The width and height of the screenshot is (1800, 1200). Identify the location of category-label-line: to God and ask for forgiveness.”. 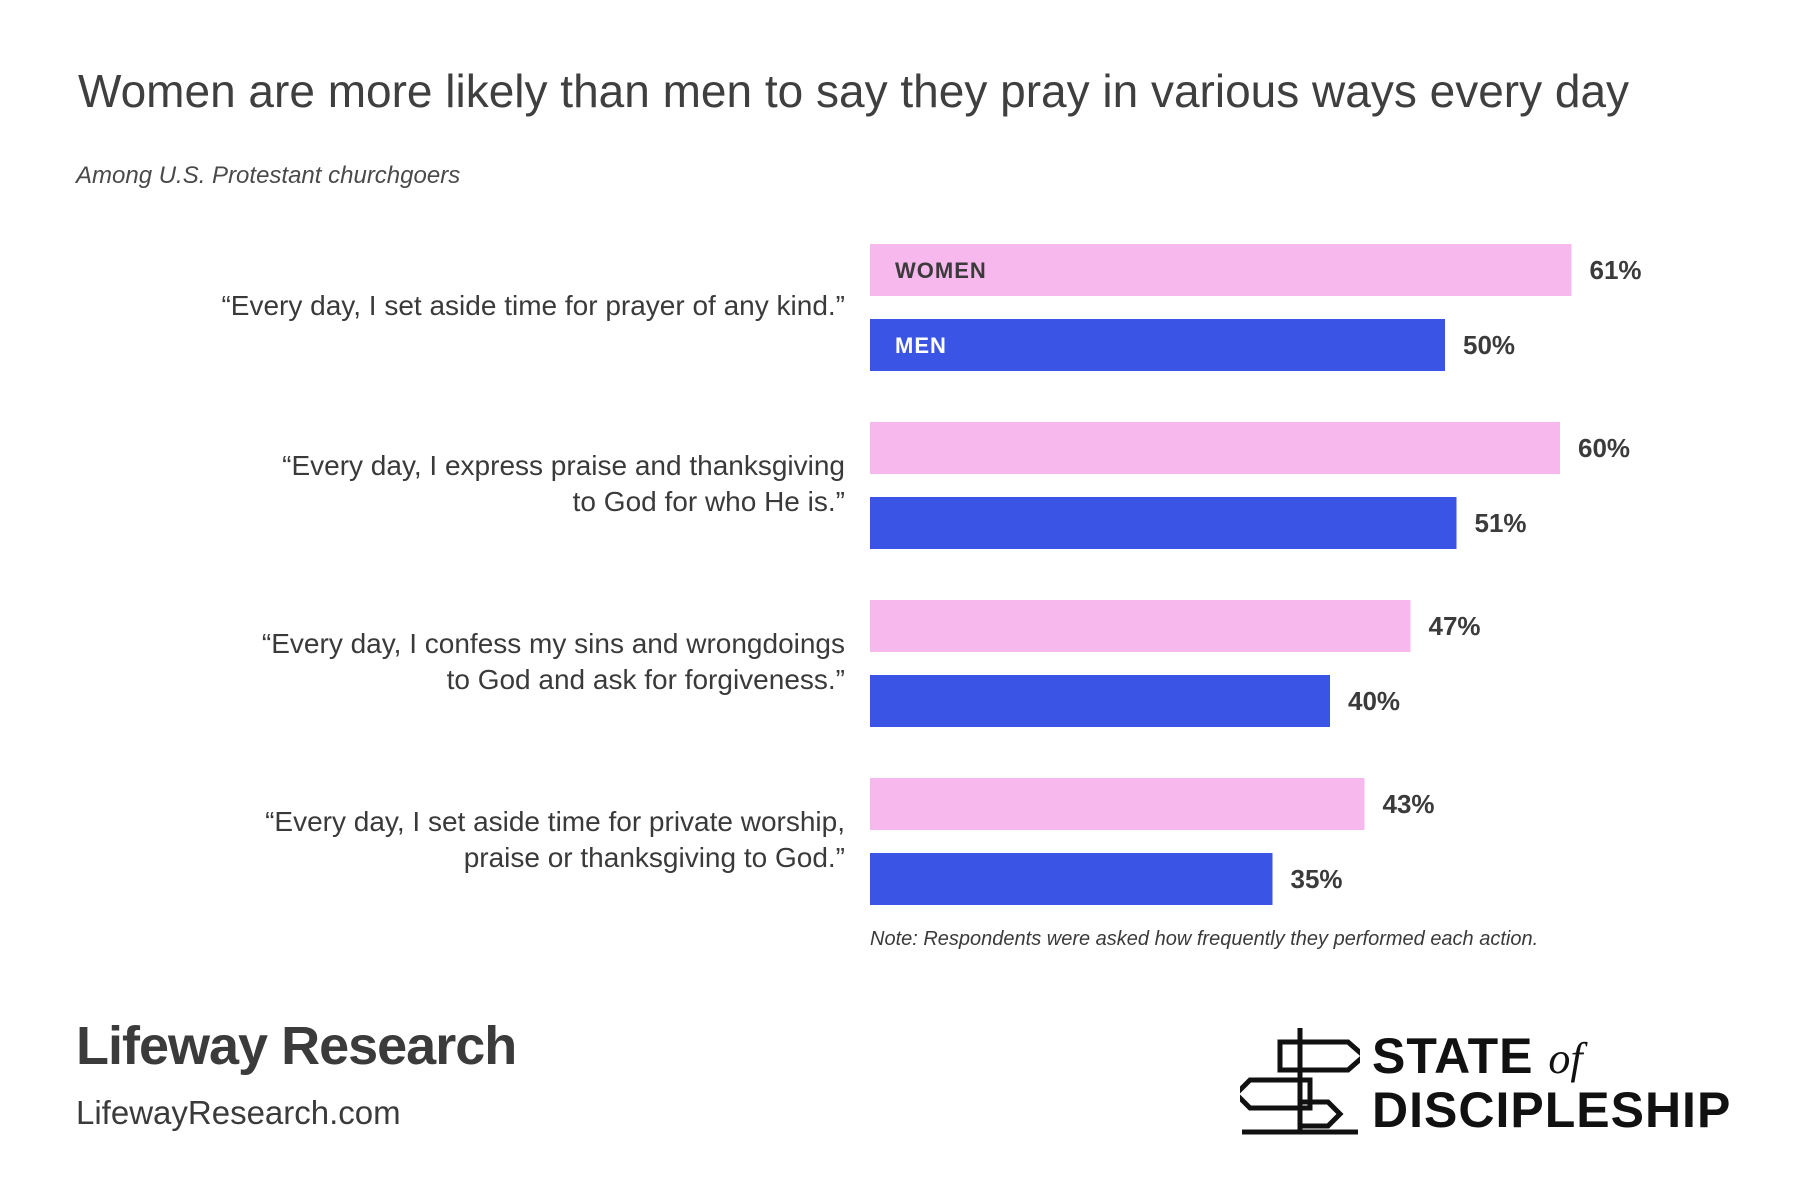
(645, 679).